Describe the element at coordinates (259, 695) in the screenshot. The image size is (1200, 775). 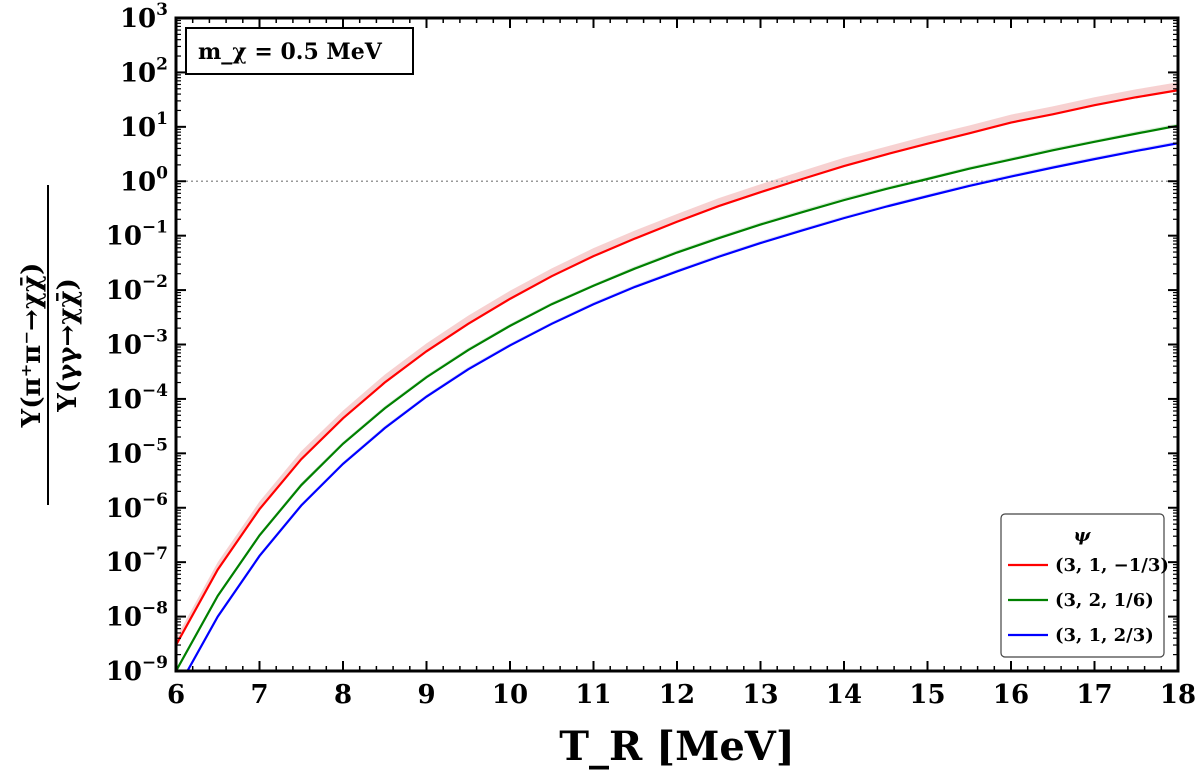
I see `x-tick-label: 7` at that location.